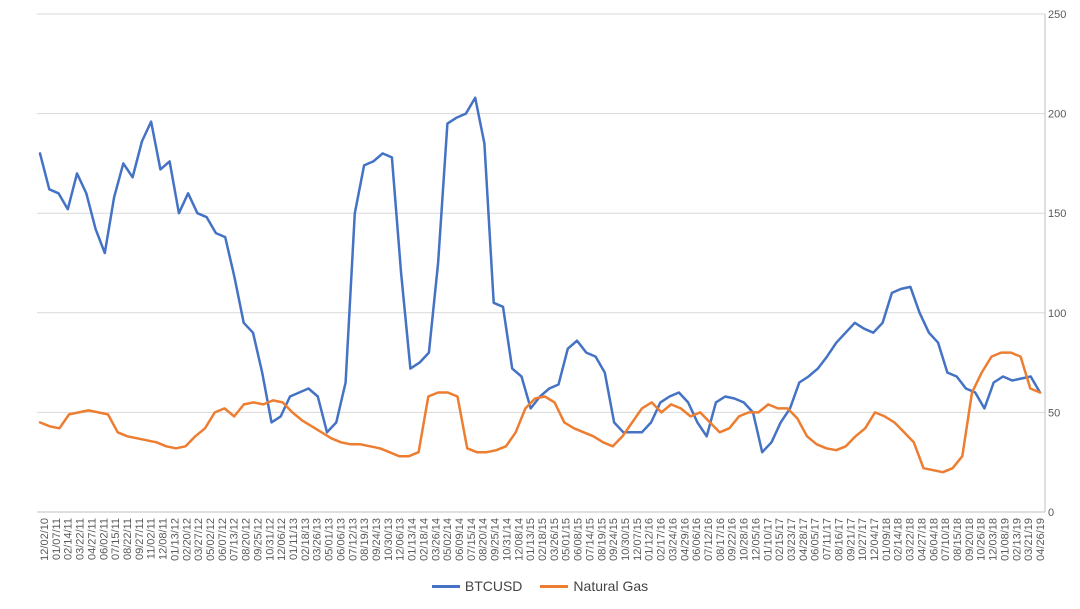  I want to click on x-tick-label: 12/05/16, so click(756, 539).